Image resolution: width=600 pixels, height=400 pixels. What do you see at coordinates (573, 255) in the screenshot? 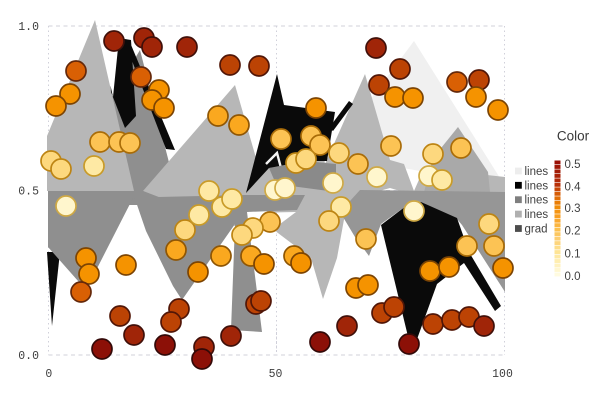
I see `svg-text: 0.1` at bounding box center [573, 255].